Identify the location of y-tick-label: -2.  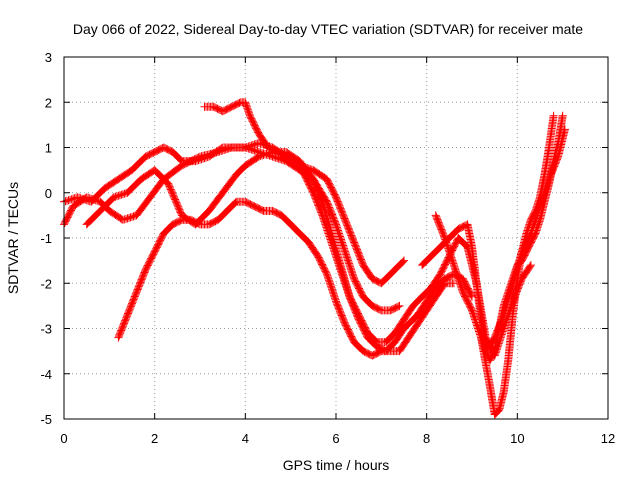
(46, 283).